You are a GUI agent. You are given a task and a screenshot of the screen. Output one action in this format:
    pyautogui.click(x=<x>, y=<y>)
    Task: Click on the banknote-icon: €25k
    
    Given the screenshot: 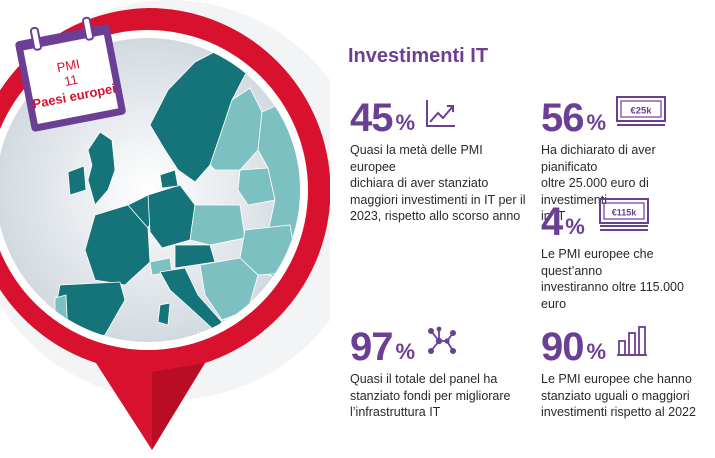 What is the action you would take?
    pyautogui.click(x=641, y=114)
    